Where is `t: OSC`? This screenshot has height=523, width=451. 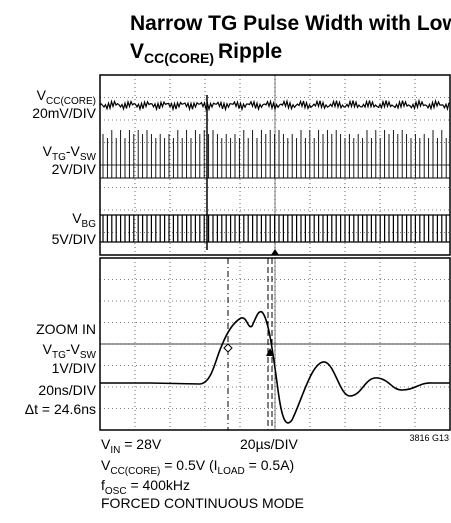 t: OSC is located at coordinates (116, 491).